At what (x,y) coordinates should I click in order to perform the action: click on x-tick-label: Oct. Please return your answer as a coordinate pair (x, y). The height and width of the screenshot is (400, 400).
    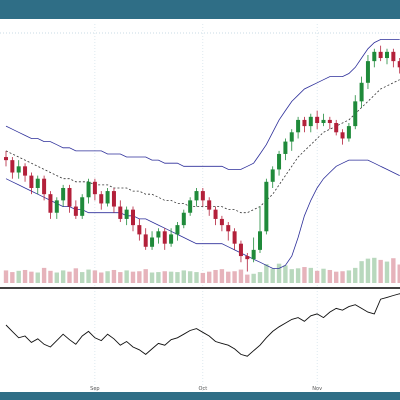
    Looking at the image, I should click on (203, 389).